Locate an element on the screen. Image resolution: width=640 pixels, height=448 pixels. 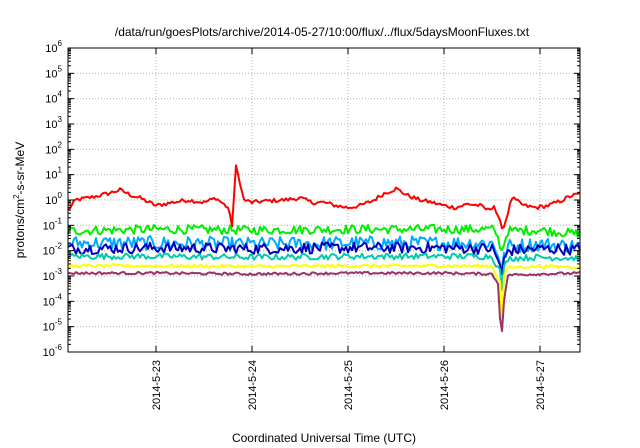
y-tick-exponent: 3 is located at coordinates (60, 119).